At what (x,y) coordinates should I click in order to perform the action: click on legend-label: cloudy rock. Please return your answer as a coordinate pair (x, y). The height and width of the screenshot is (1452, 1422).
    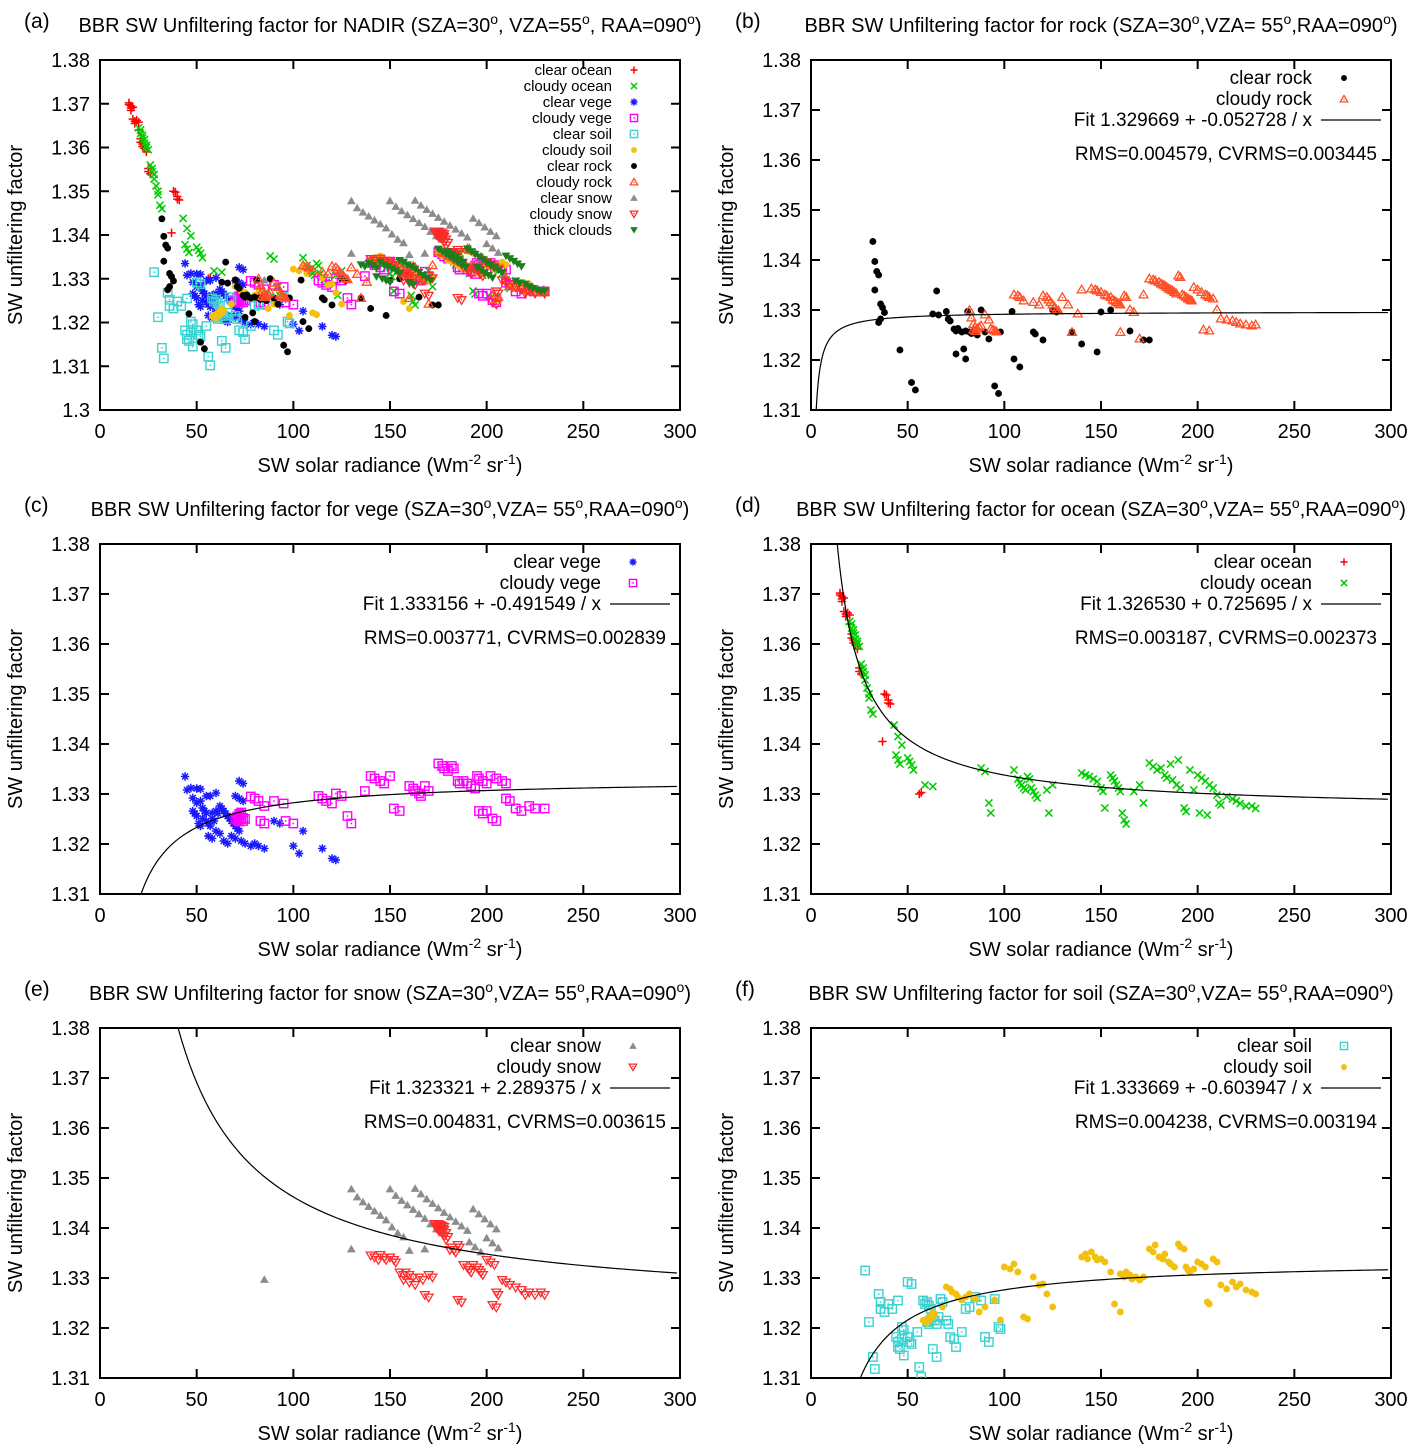
    Looking at the image, I should click on (1264, 99).